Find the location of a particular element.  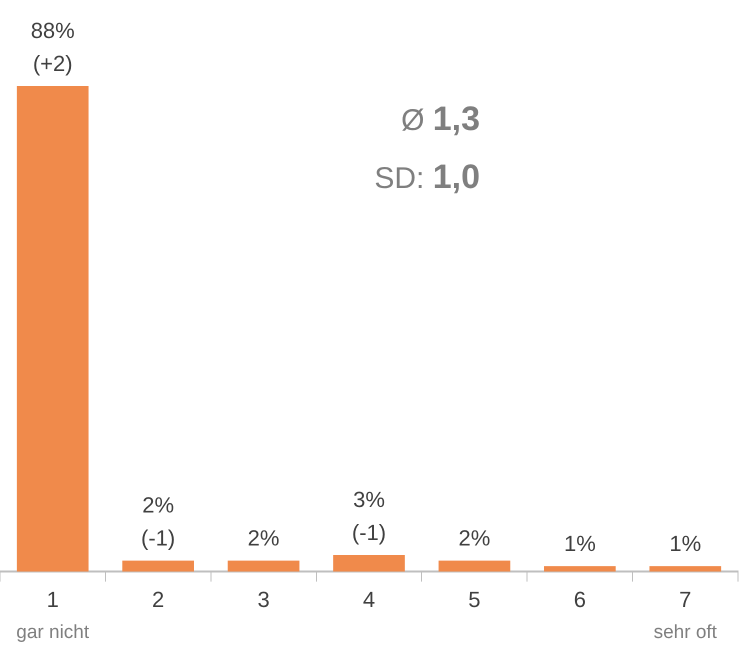

x-tick-label: 6 is located at coordinates (580, 599).